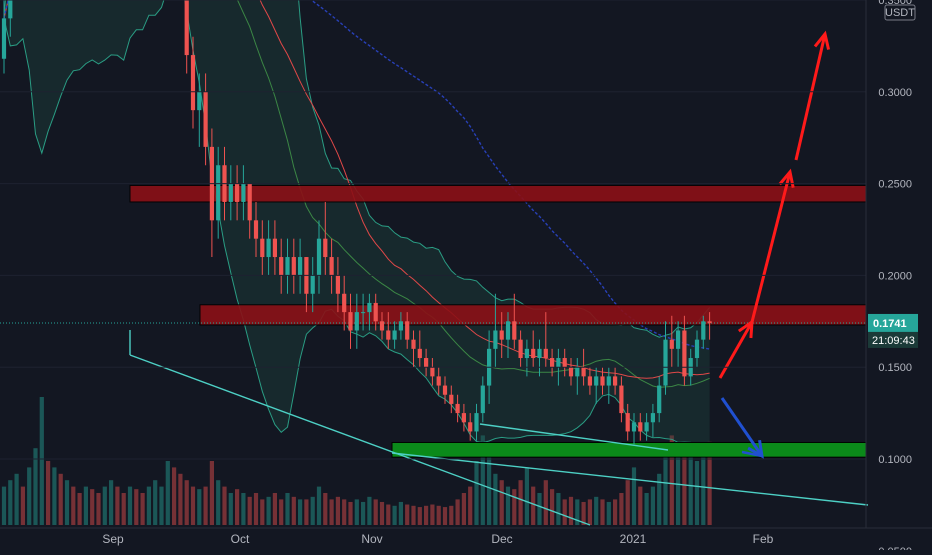 This screenshot has width=932, height=555. What do you see at coordinates (895, 3) in the screenshot?
I see `price-tick-label: 0.3500` at bounding box center [895, 3].